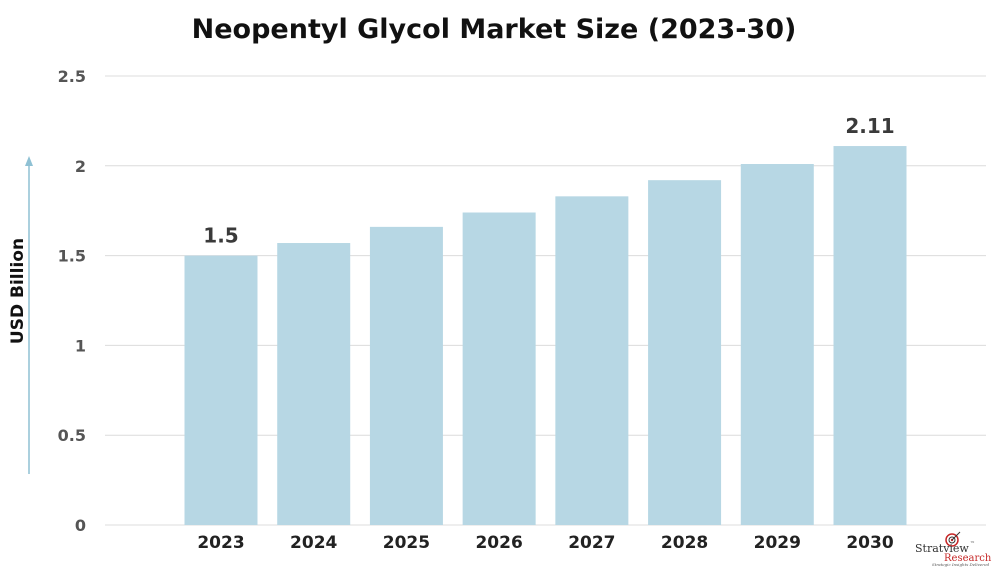 The image size is (1000, 568). What do you see at coordinates (685, 352) in the screenshot?
I see `bar-2028` at bounding box center [685, 352].